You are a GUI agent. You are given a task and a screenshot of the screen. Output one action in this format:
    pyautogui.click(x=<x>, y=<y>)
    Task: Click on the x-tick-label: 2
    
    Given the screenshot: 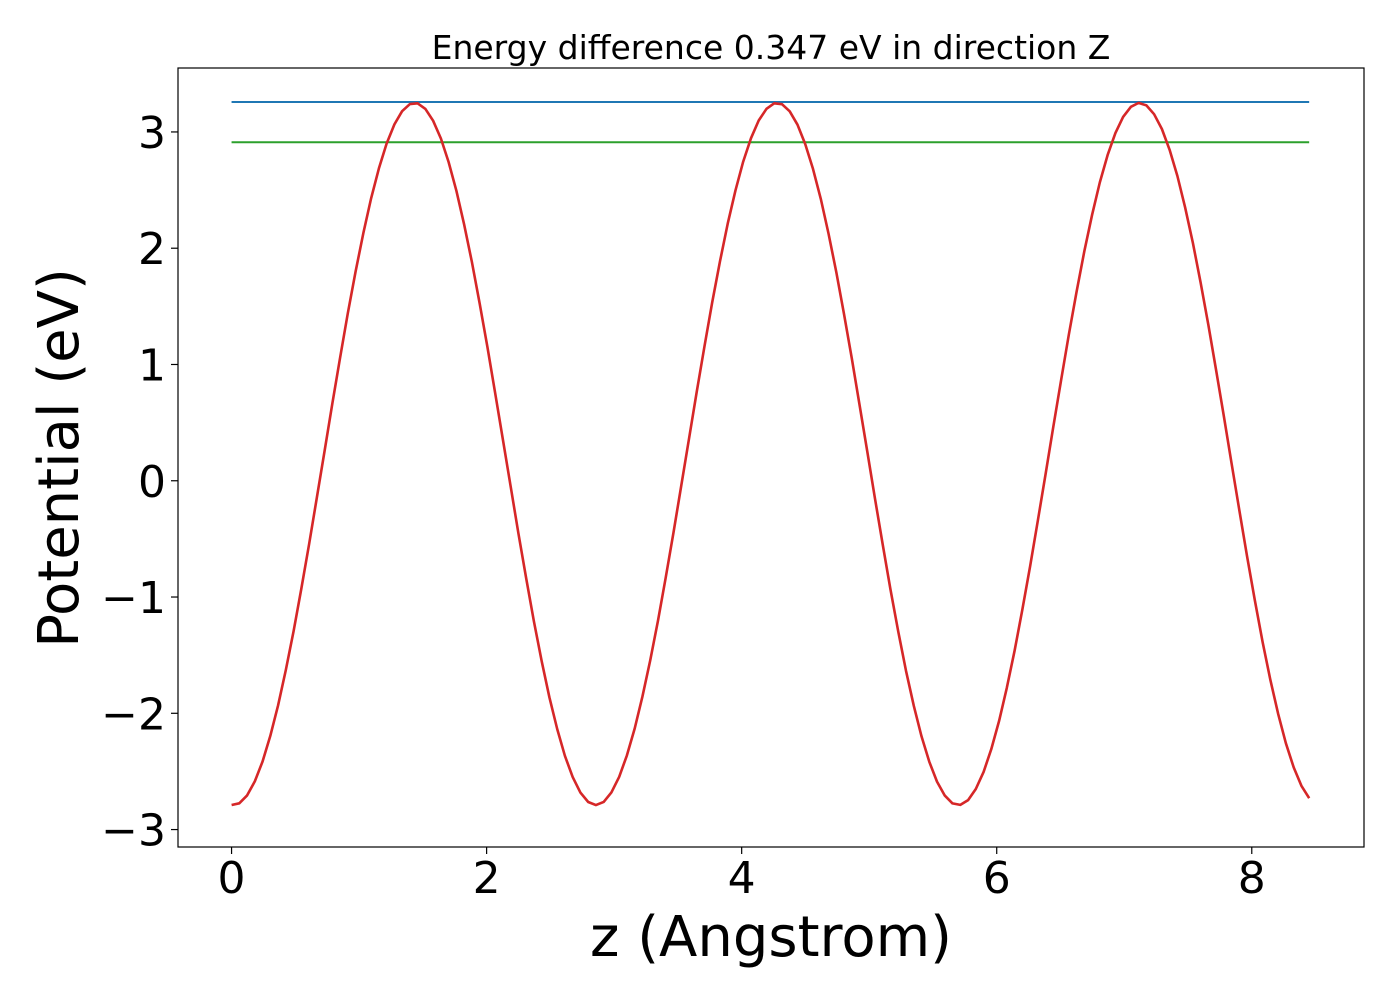 What is the action you would take?
    pyautogui.click(x=487, y=878)
    